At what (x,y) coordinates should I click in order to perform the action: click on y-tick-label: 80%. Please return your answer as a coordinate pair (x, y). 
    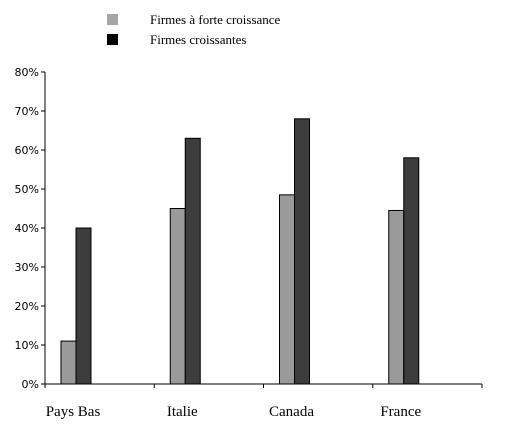
    Looking at the image, I should click on (27, 72).